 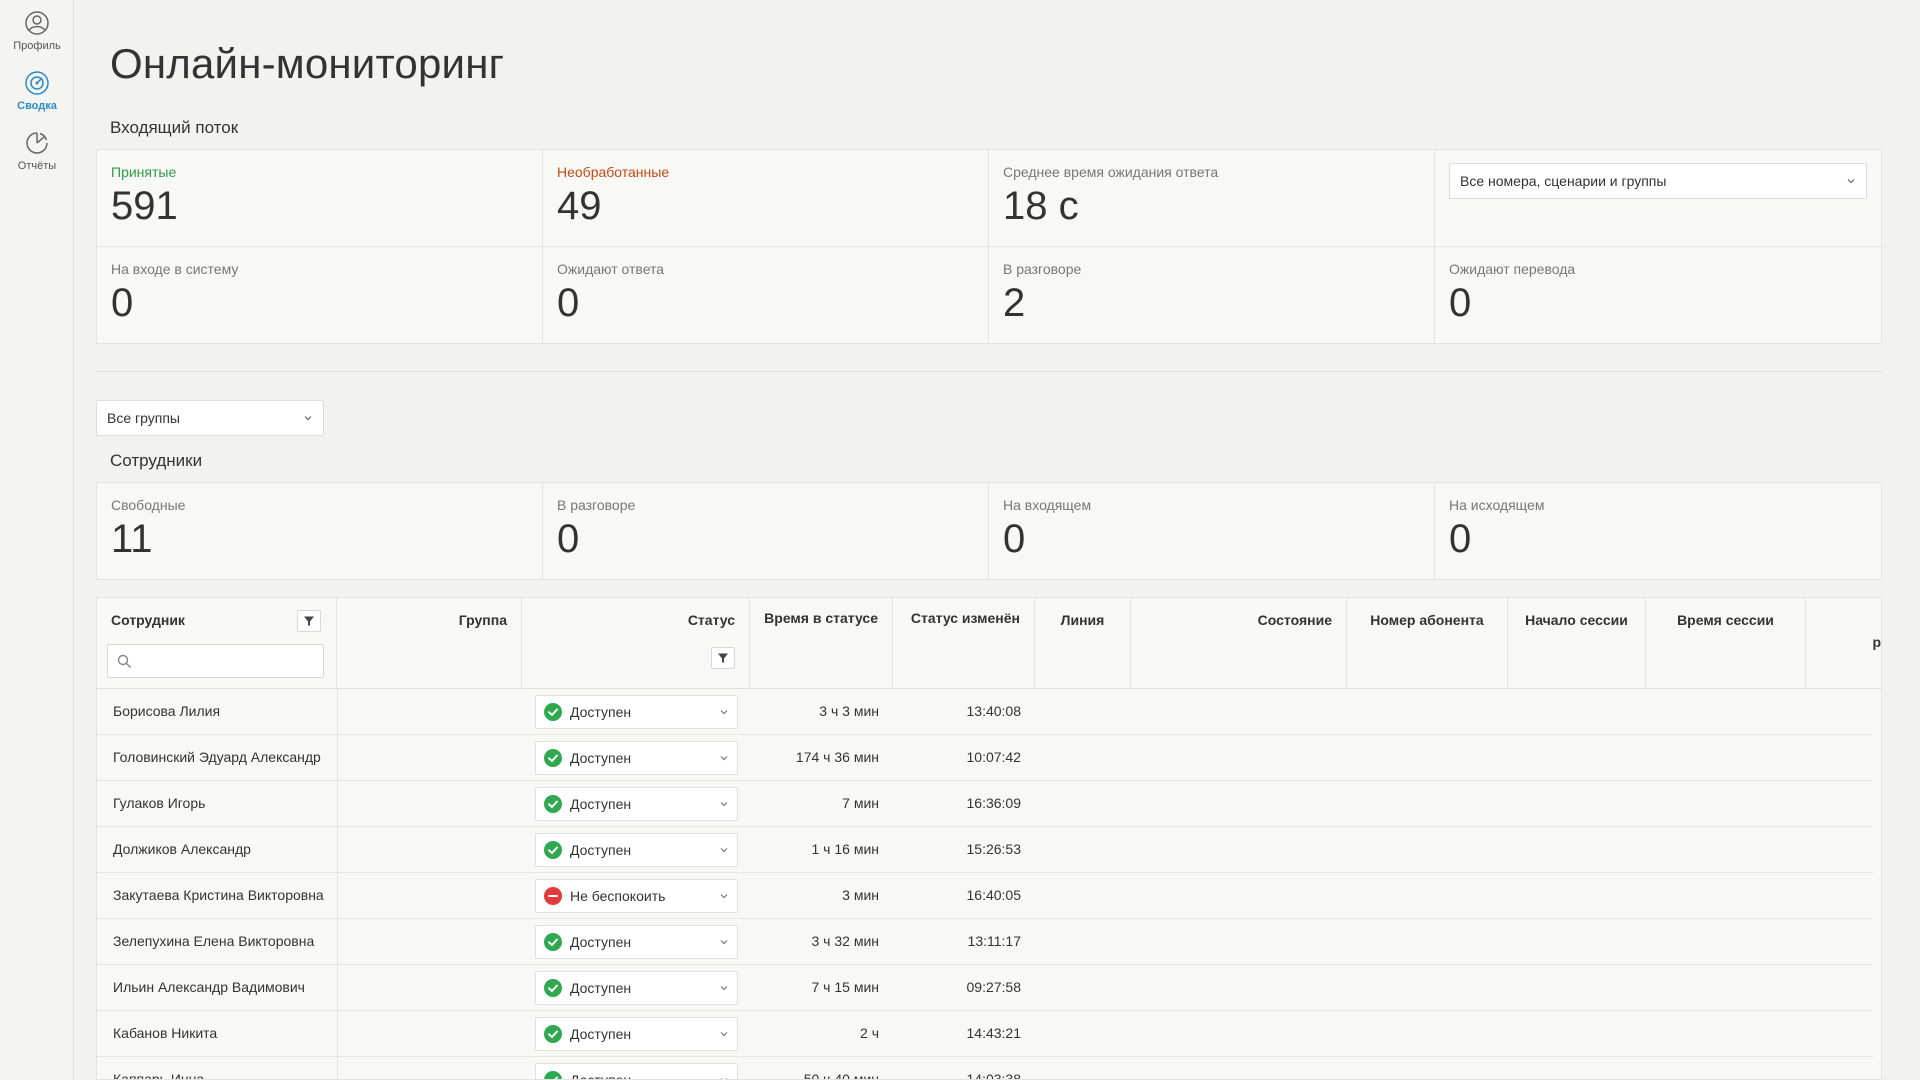 I want to click on status-select: Не беспокоить, so click(x=636, y=896).